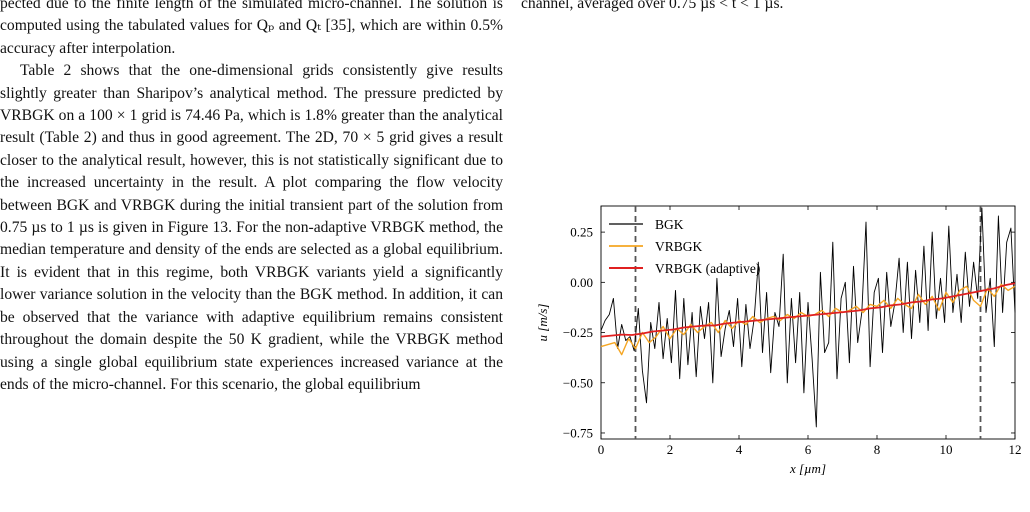 Image resolution: width=1030 pixels, height=512 pixels. What do you see at coordinates (581, 282) in the screenshot?
I see `y-tick-label: 0.00` at bounding box center [581, 282].